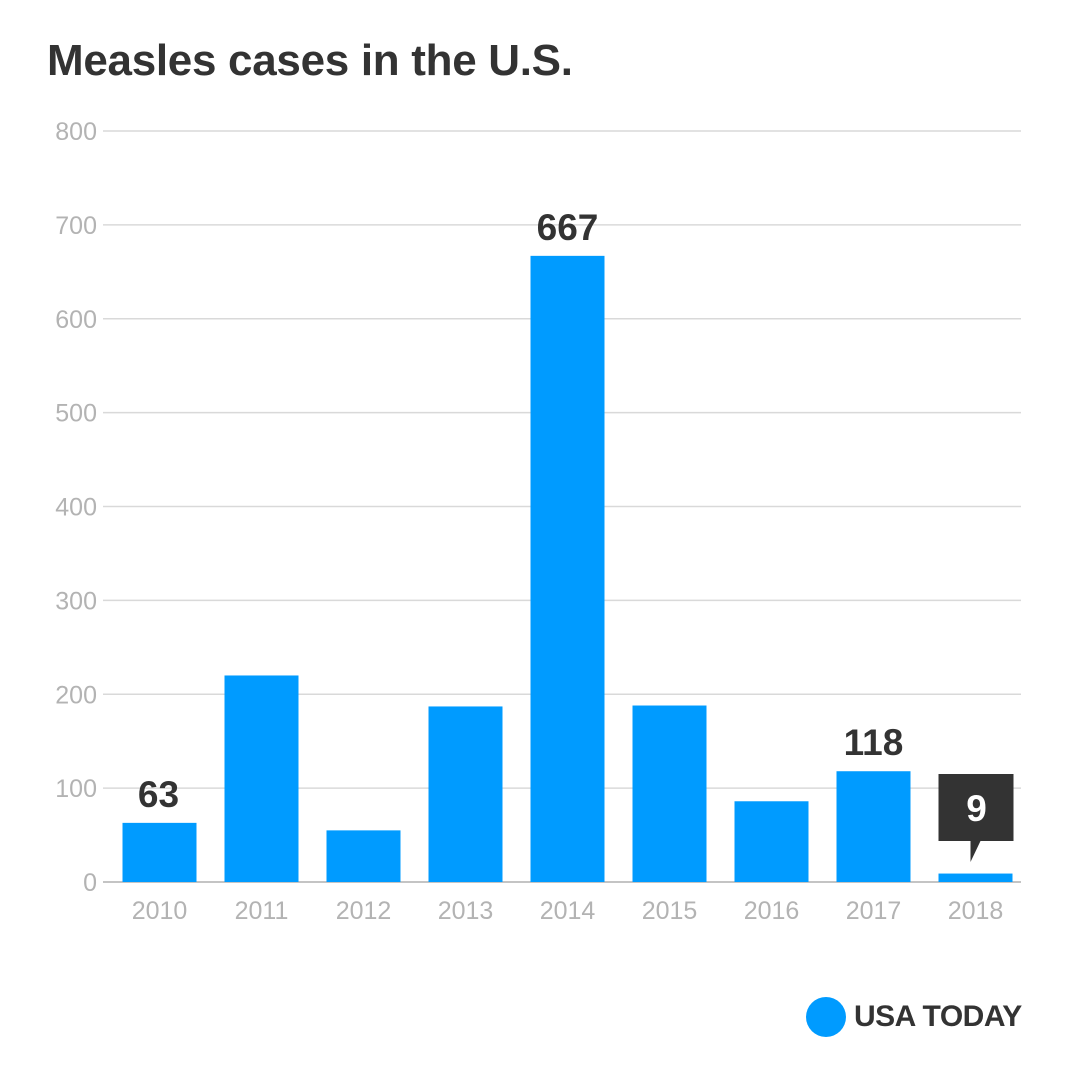 This screenshot has height=1080, width=1080. I want to click on x-tick-label: 2010, so click(160, 911).